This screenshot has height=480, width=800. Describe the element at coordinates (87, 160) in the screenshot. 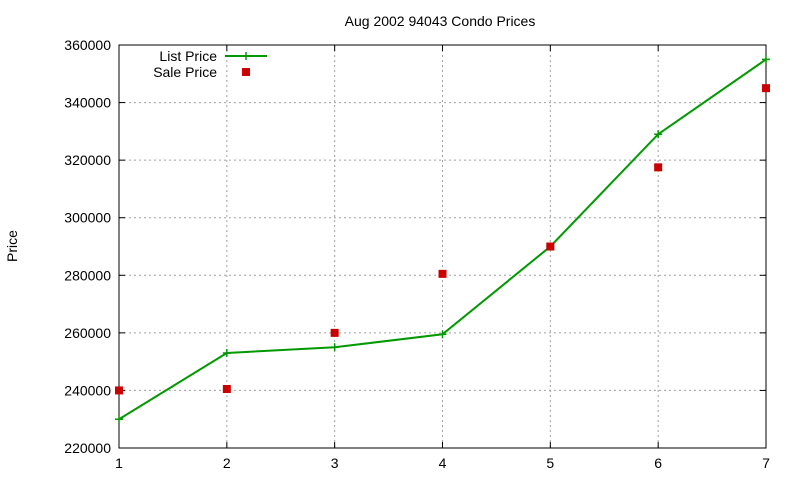

I see `y-tick-label: 320000` at that location.